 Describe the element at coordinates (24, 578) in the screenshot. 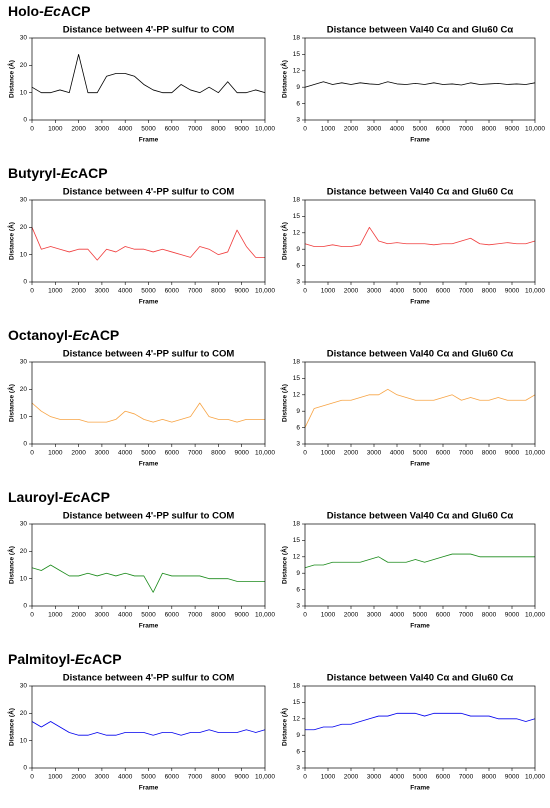

I see `y-tick-label: 10` at that location.